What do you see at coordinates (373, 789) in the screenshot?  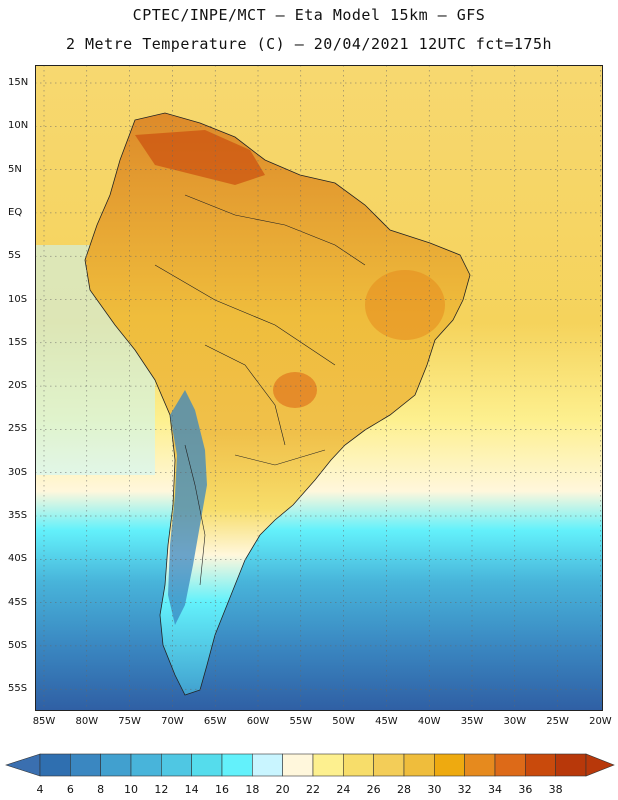 I see `colorbar-tick-label: 26` at bounding box center [373, 789].